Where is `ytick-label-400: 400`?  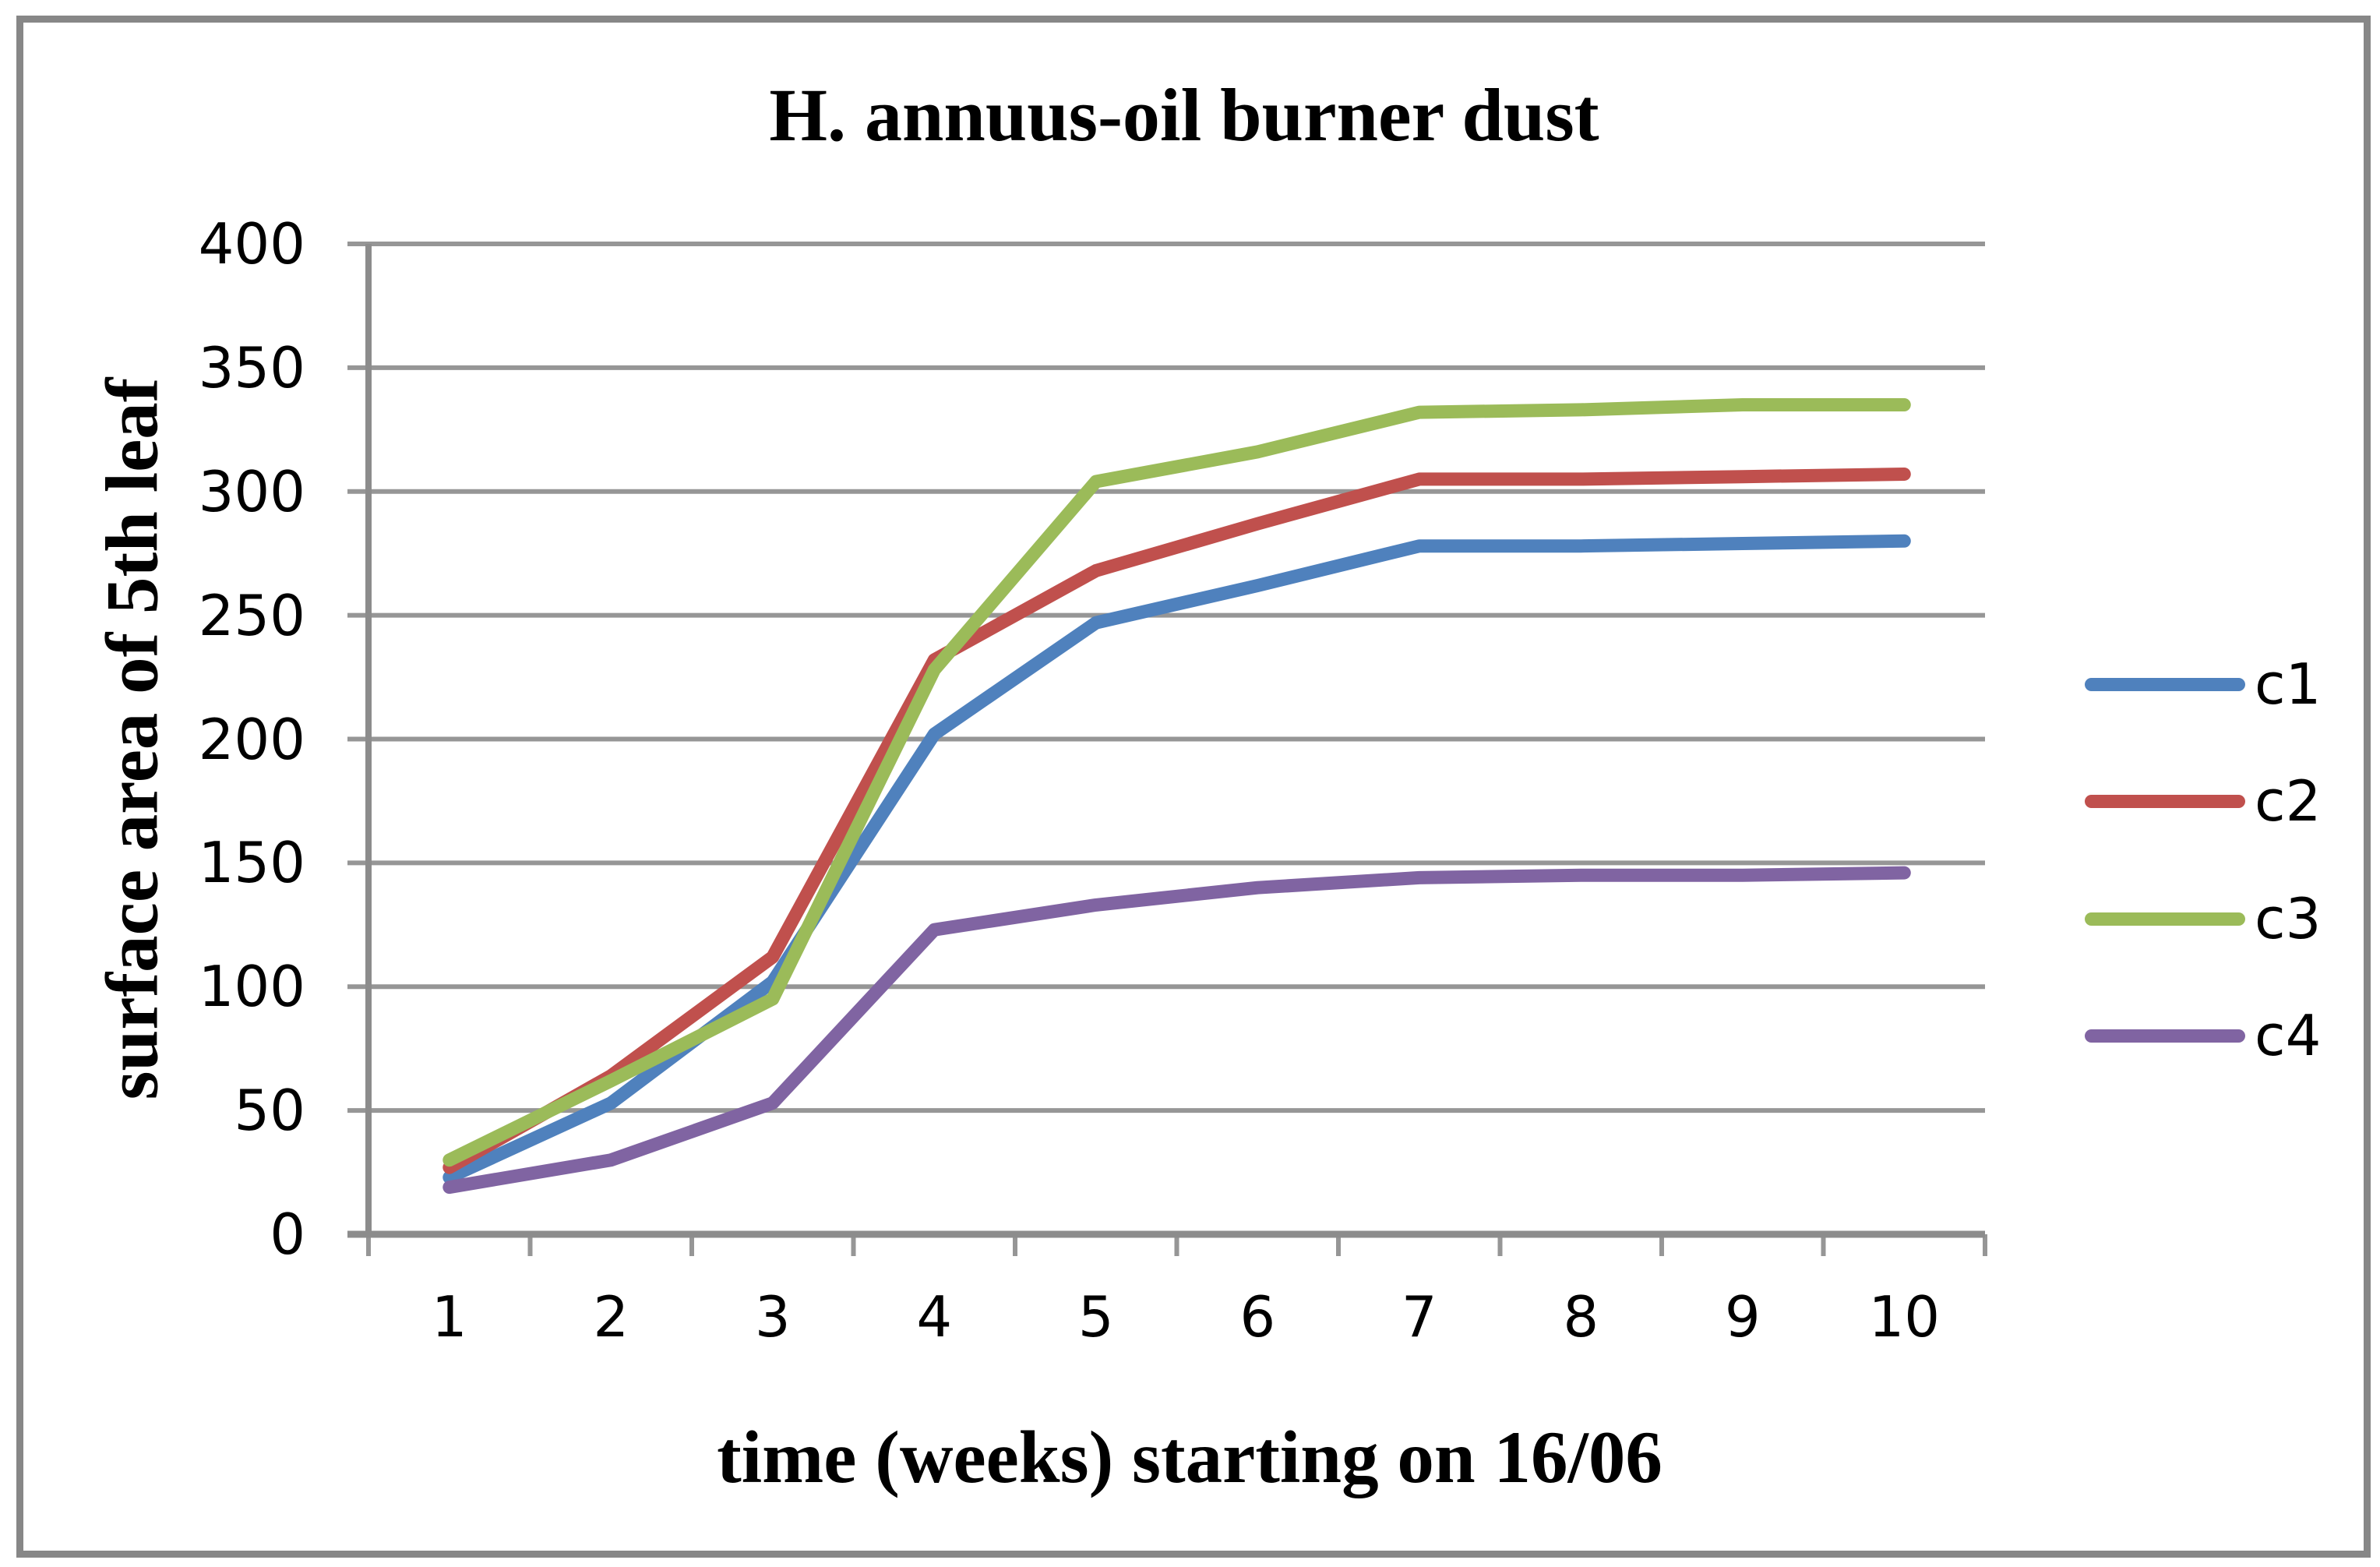
ytick-label-400: 400 is located at coordinates (252, 244).